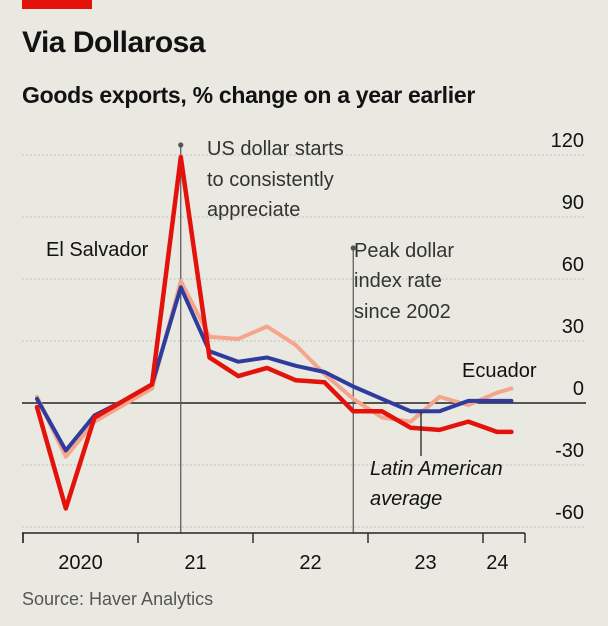 This screenshot has width=608, height=626. I want to click on x-tick-label: 24, so click(497, 563).